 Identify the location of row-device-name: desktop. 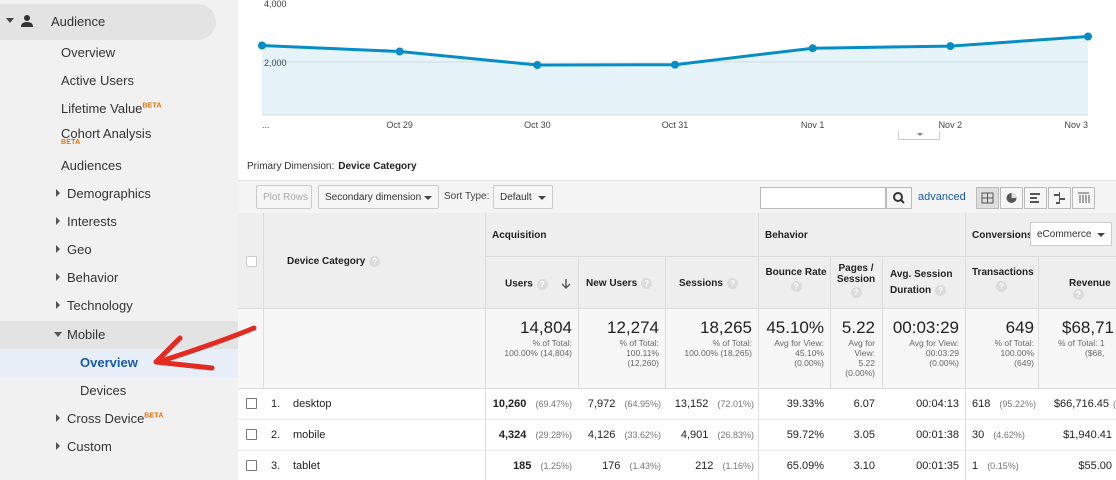
(312, 404).